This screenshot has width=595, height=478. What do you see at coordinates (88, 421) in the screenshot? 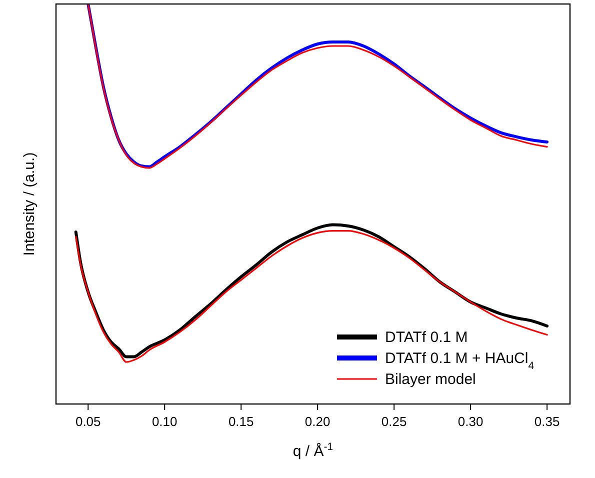
I see `x-tick-label: 0.05` at bounding box center [88, 421].